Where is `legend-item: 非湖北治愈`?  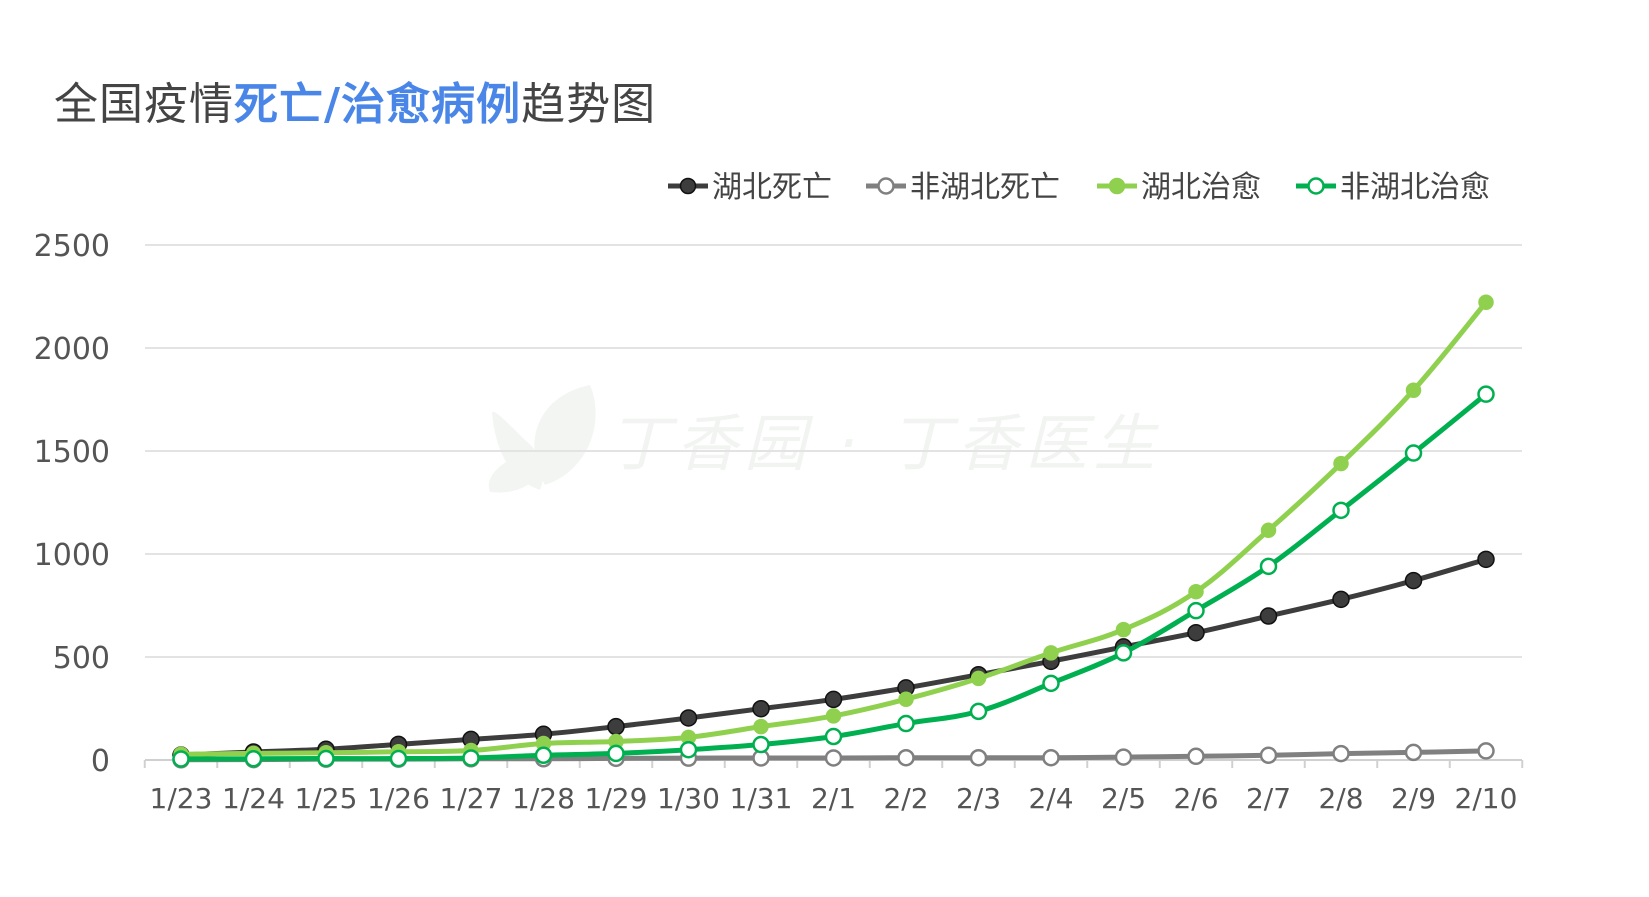
legend-item: 非湖北治愈 is located at coordinates (1393, 187).